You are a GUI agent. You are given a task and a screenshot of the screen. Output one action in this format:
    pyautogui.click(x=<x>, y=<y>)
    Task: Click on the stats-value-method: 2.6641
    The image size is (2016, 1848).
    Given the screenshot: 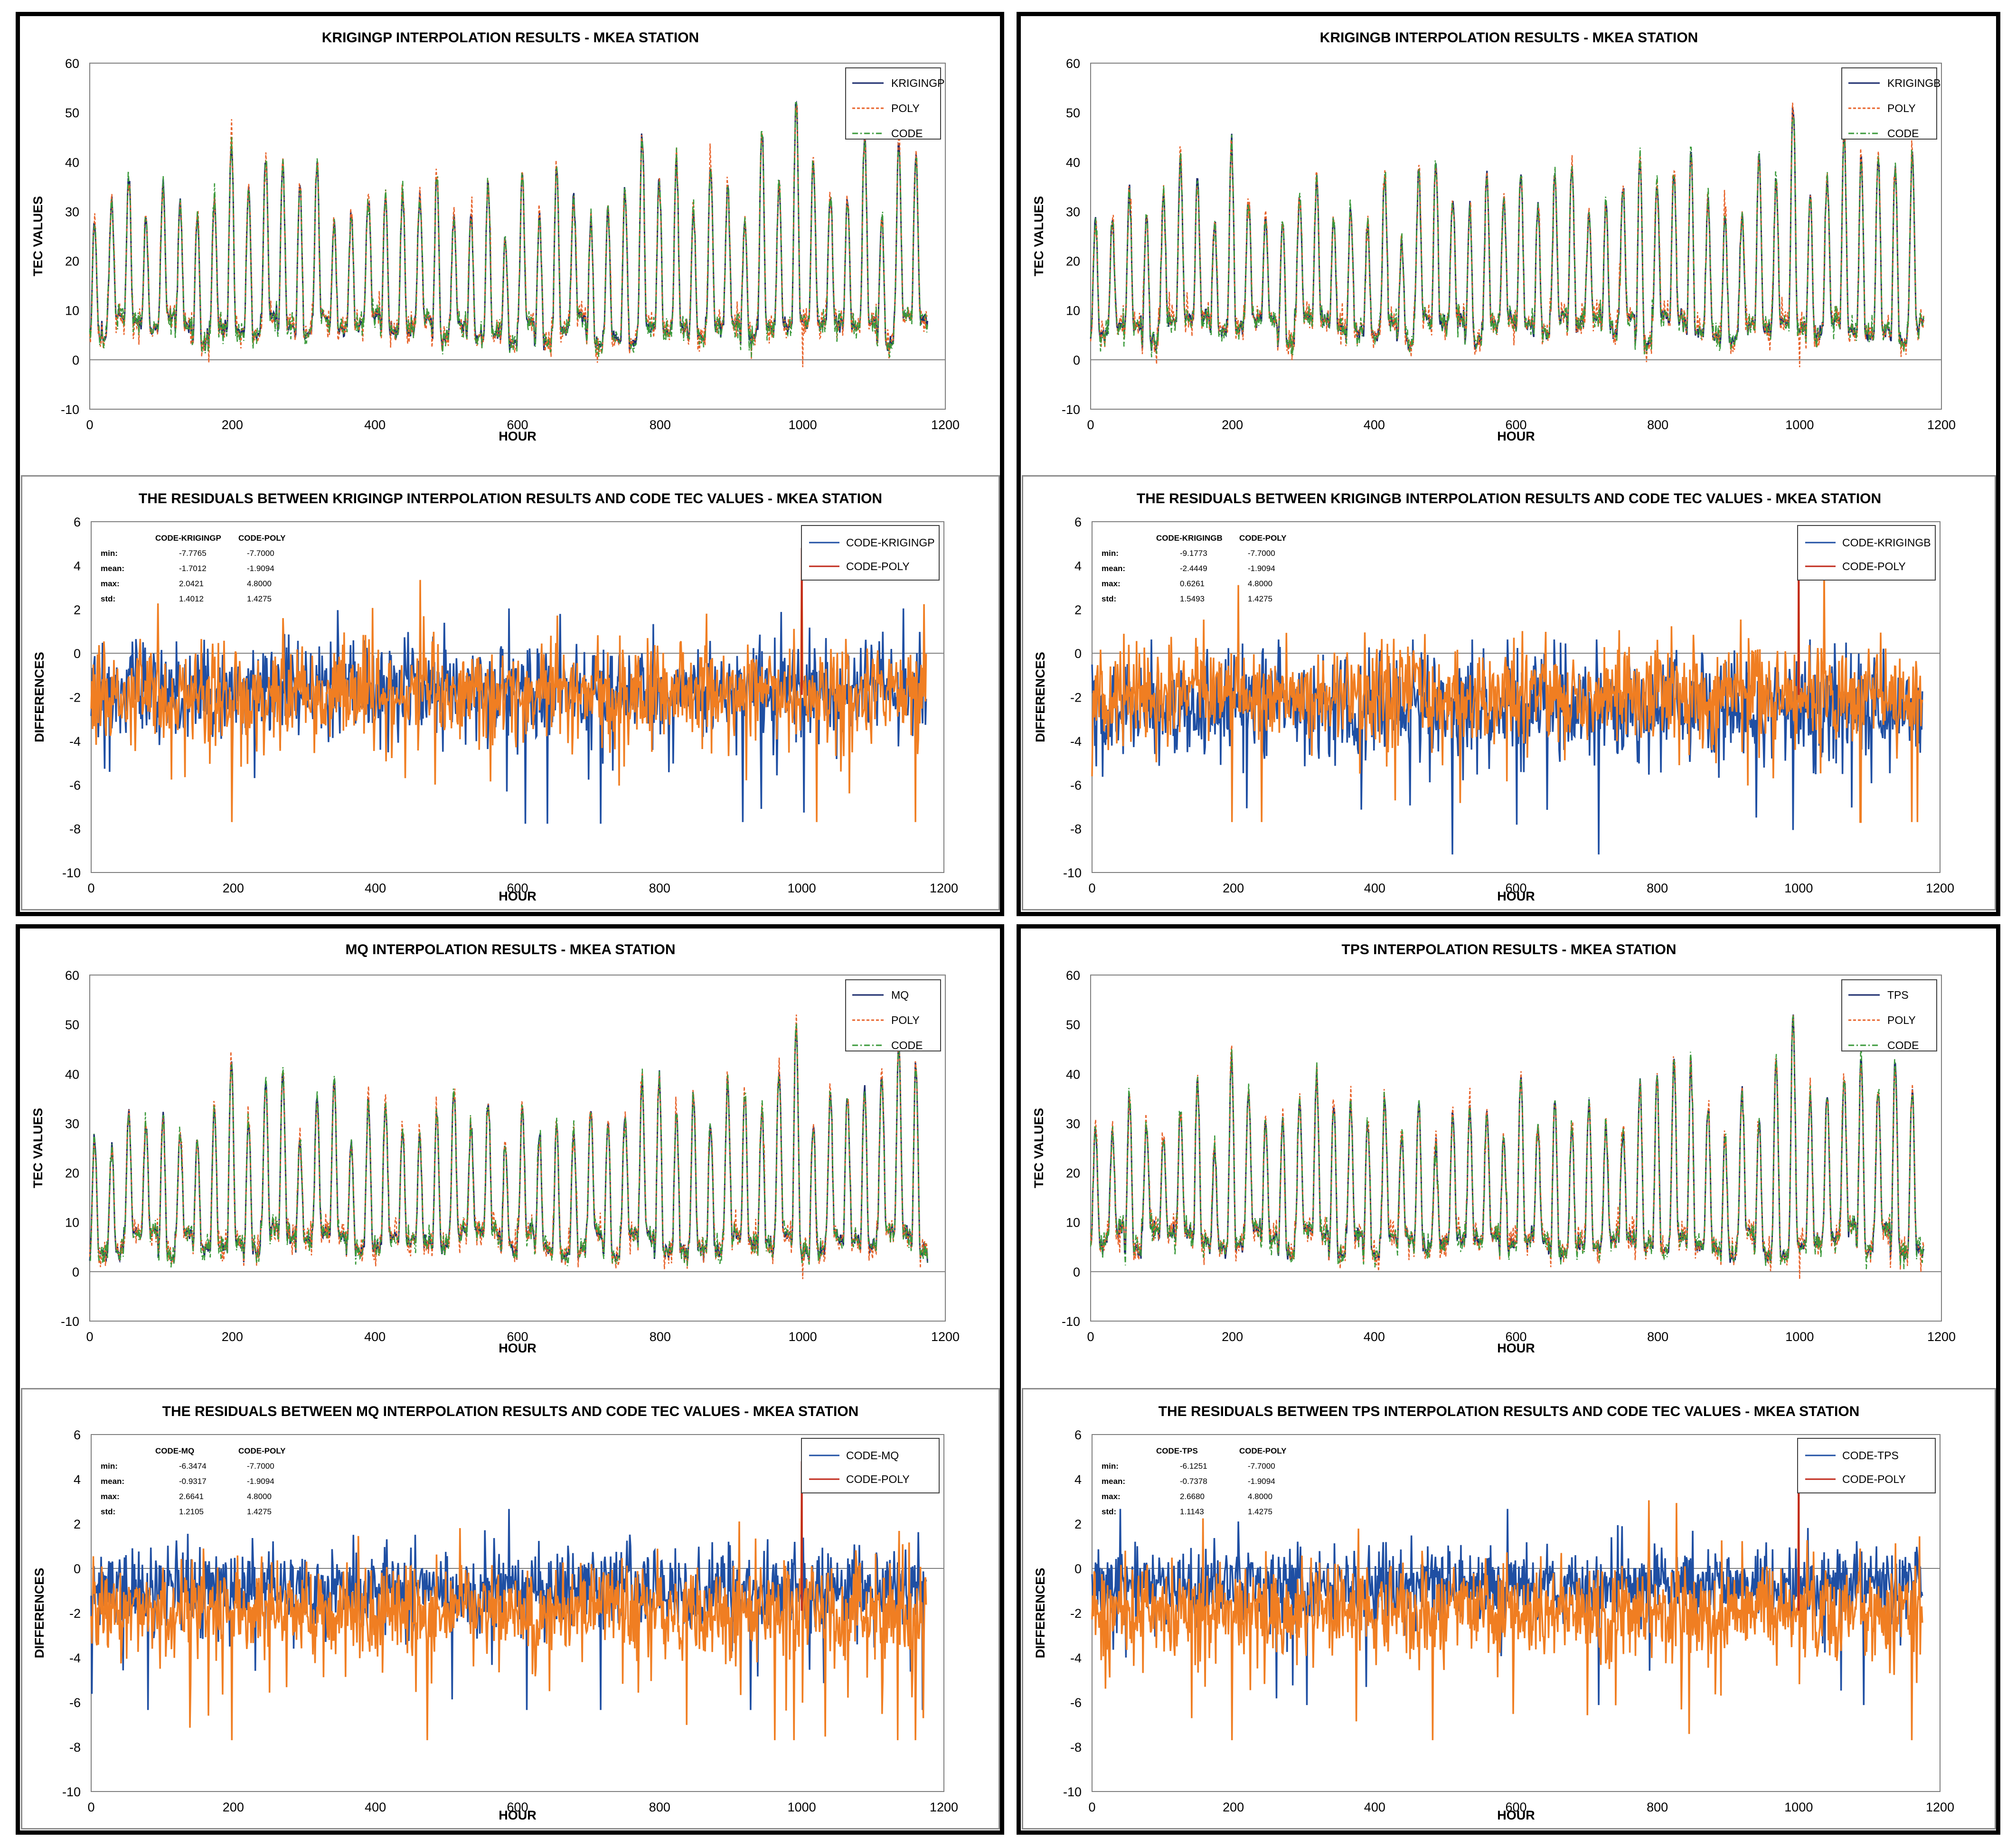 What is the action you would take?
    pyautogui.click(x=191, y=1496)
    